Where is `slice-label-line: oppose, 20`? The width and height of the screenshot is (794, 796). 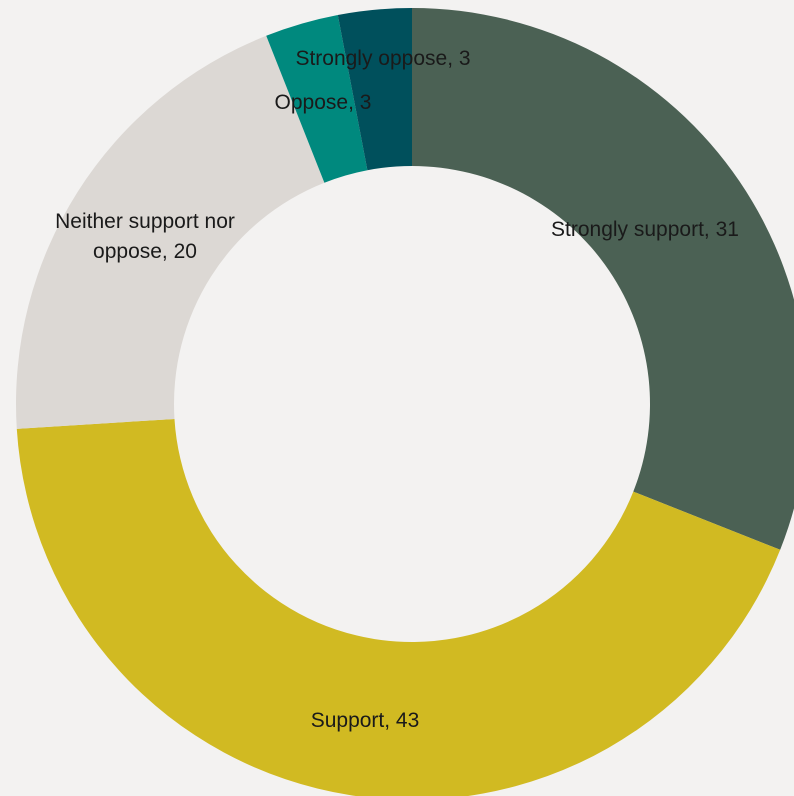 slice-label-line: oppose, 20 is located at coordinates (145, 251).